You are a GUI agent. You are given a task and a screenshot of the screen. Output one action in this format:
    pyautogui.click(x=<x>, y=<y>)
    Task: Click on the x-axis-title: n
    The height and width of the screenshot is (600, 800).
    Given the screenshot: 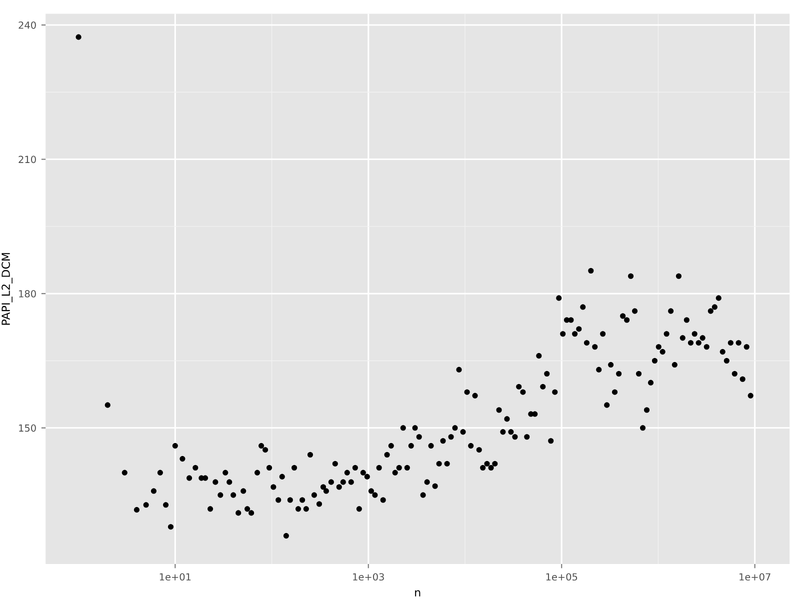 What is the action you would take?
    pyautogui.click(x=417, y=593)
    